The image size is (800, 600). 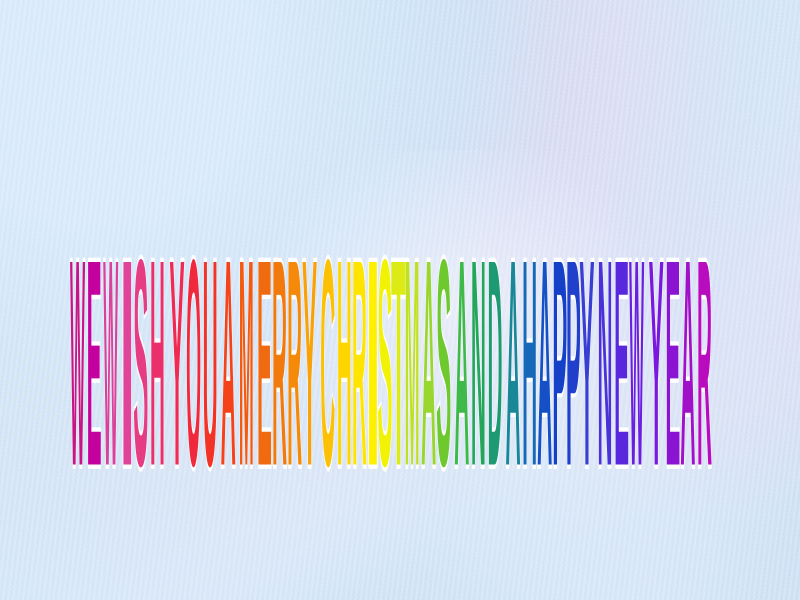 I want to click on wordart-letter: D, so click(x=494, y=363).